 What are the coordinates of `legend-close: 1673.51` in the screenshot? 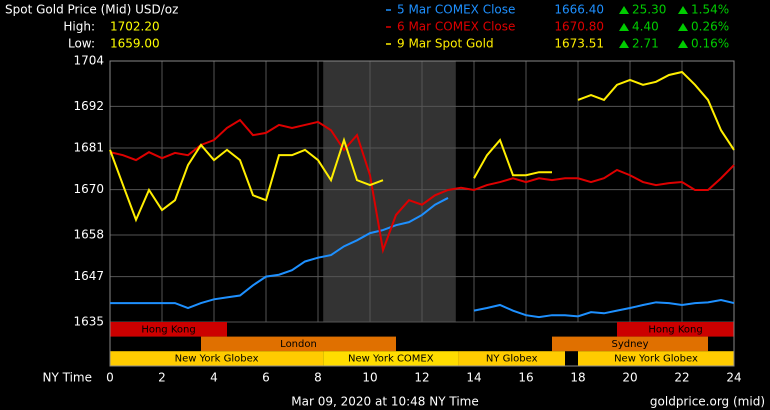 It's located at (579, 44).